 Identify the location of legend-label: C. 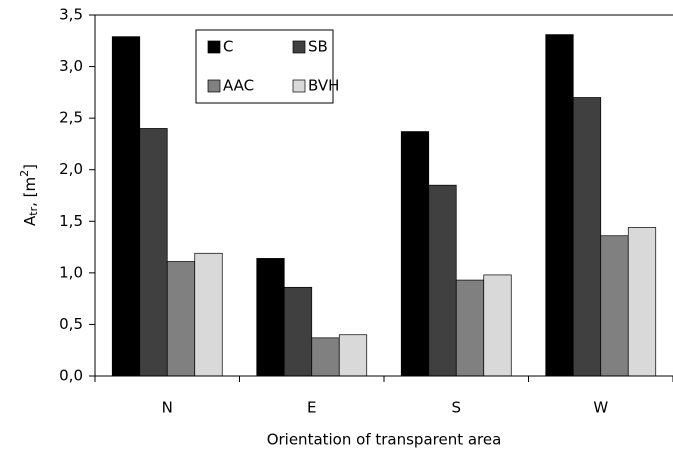
(228, 47).